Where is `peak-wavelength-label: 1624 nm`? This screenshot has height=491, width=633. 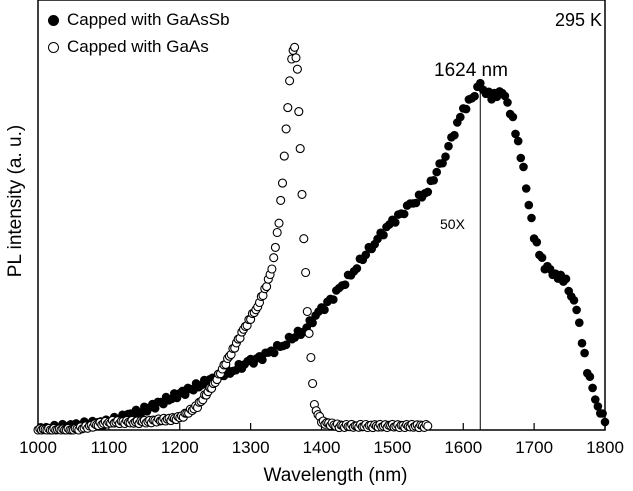
peak-wavelength-label: 1624 nm is located at coordinates (471, 70).